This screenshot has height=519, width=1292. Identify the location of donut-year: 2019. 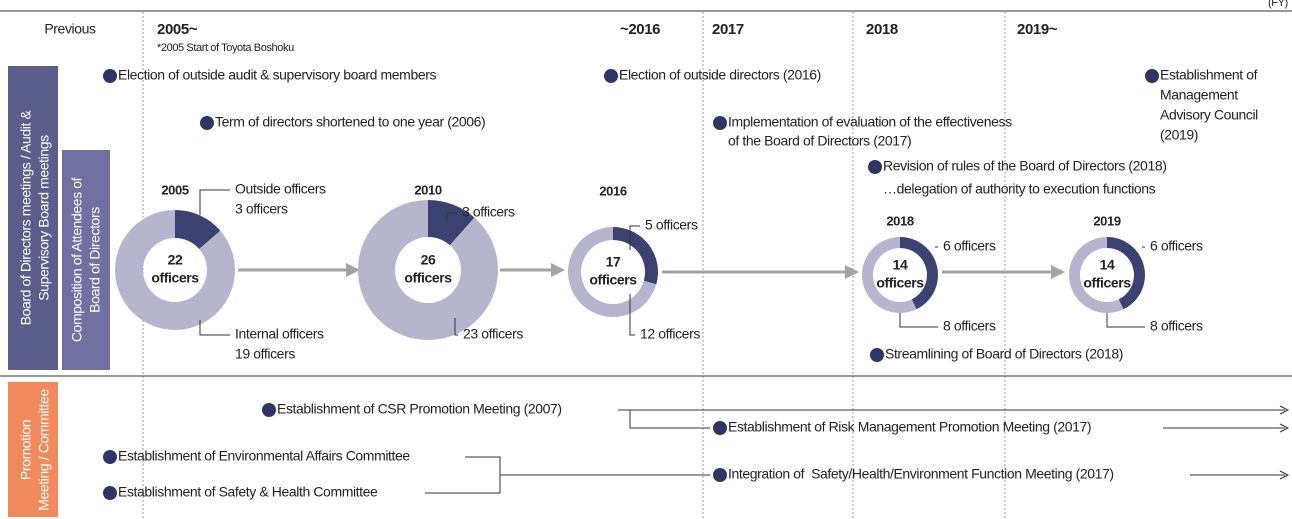
(1106, 220).